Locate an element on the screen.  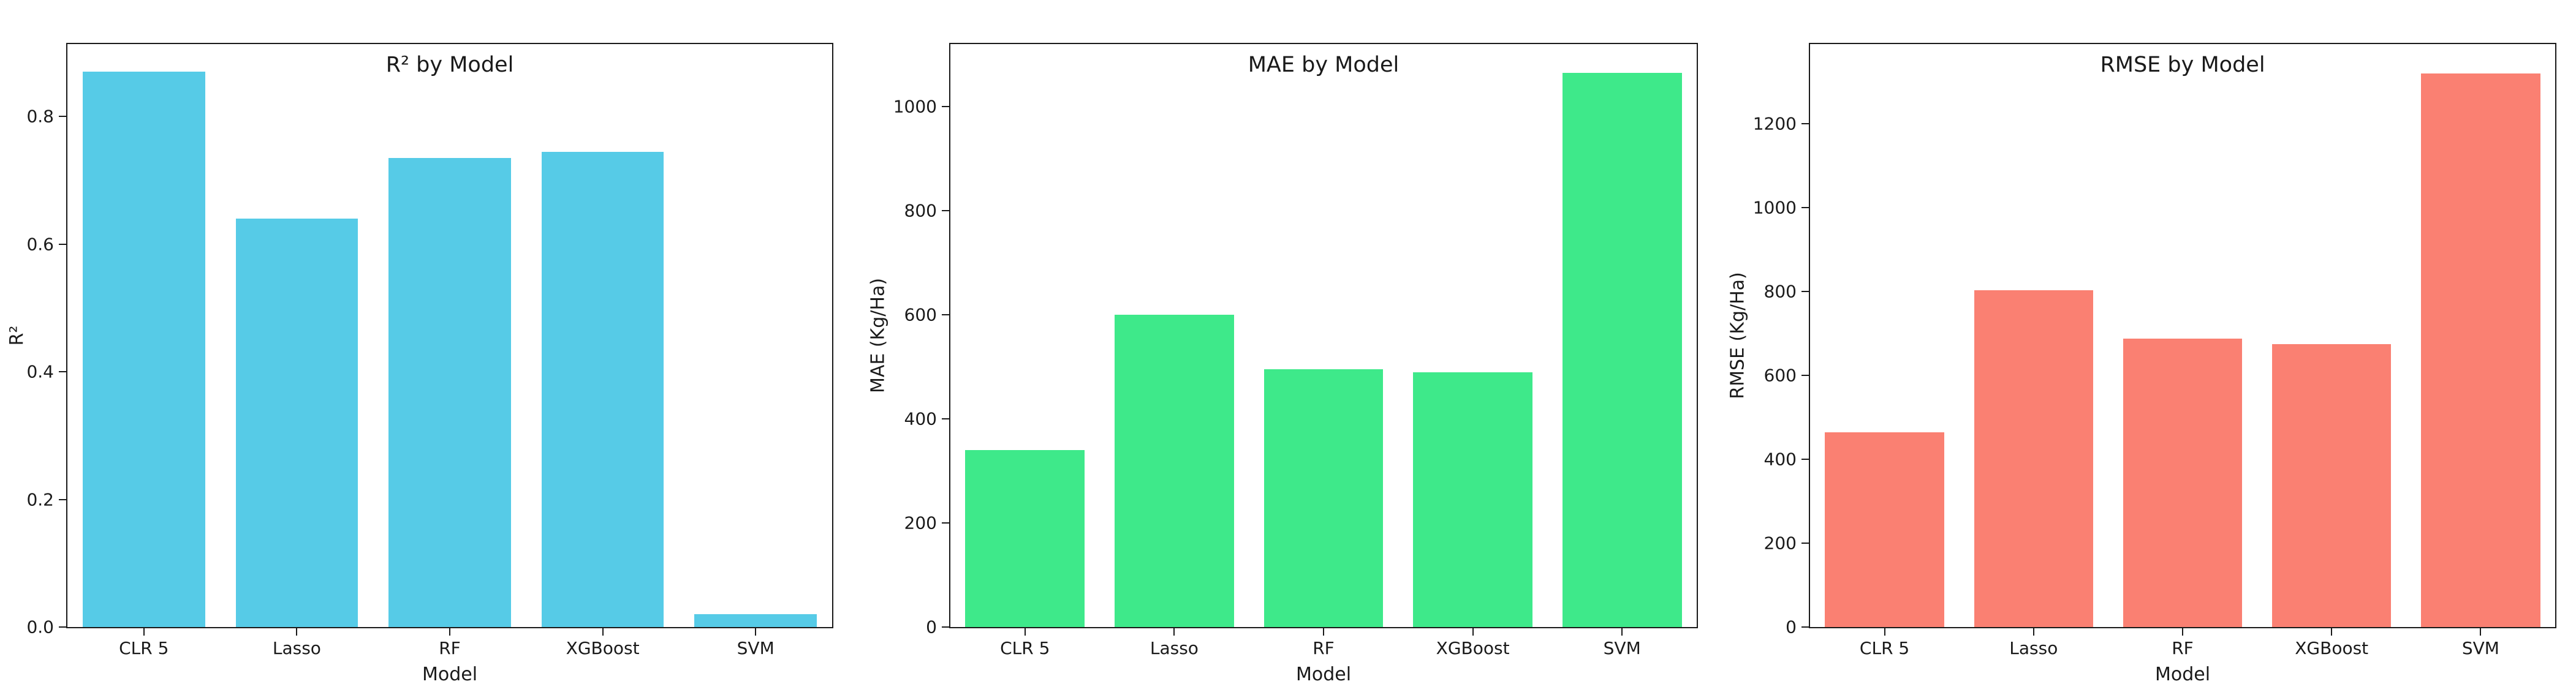
chart-title-mae: MAE by Model is located at coordinates (1324, 65).